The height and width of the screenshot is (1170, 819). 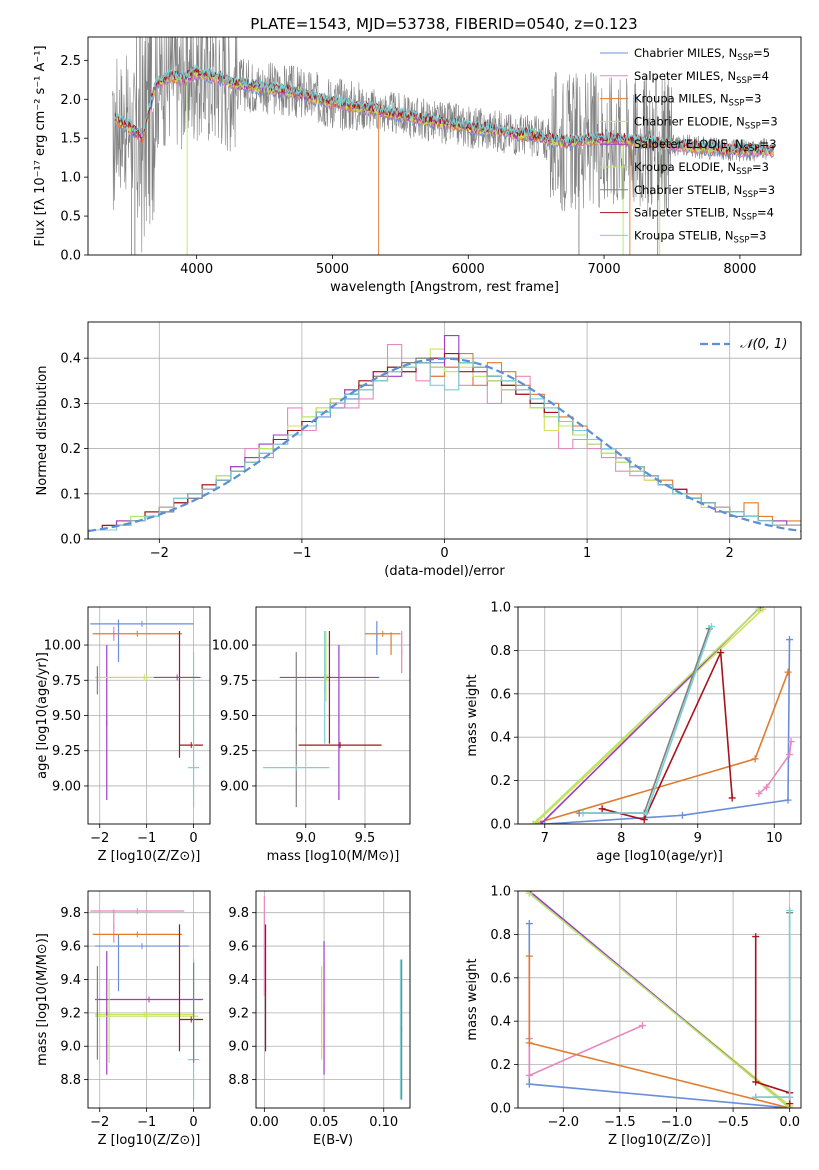 What do you see at coordinates (70, 217) in the screenshot?
I see `y-tick-label: 0.5` at bounding box center [70, 217].